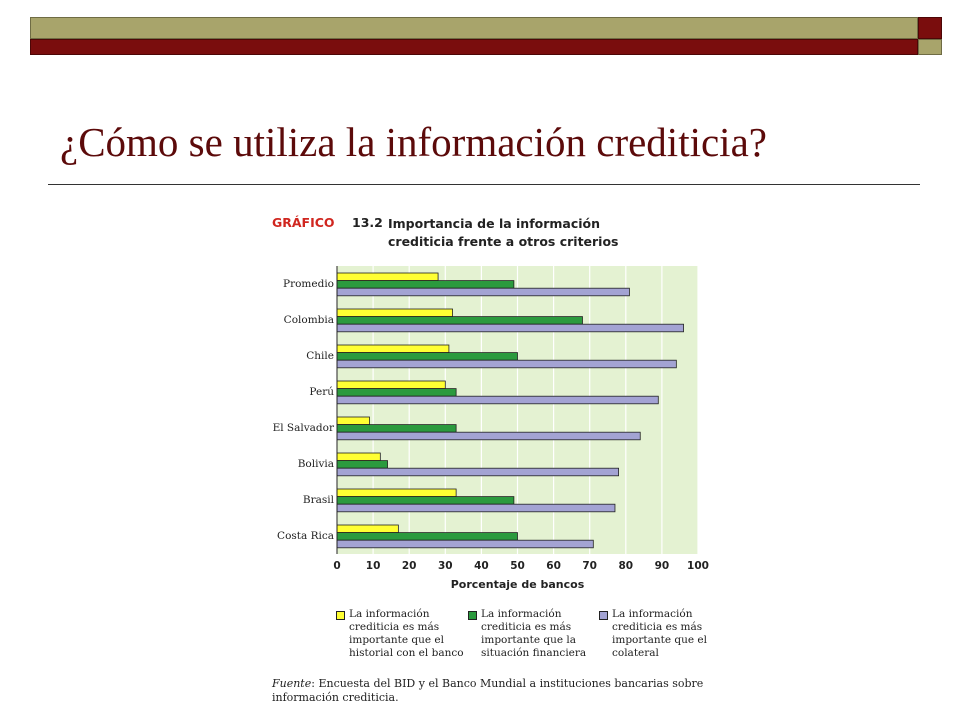  Describe the element at coordinates (472, 615) in the screenshot. I see `legend-swatch-green` at that location.